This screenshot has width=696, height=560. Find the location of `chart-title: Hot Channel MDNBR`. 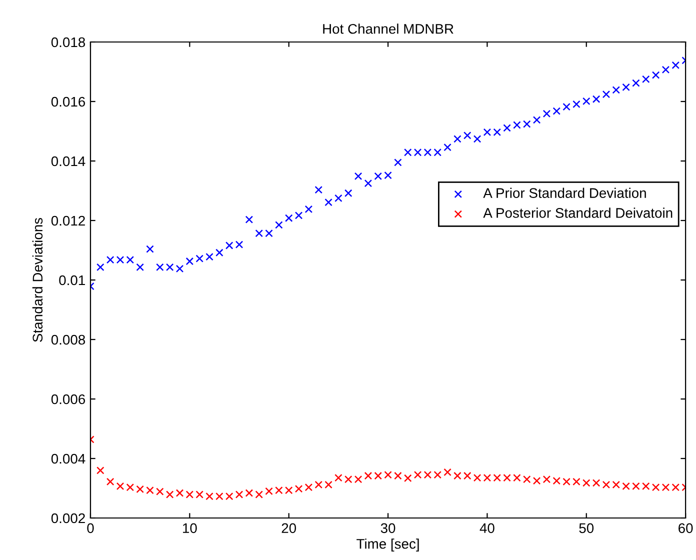

chart-title: Hot Channel MDNBR is located at coordinates (388, 29).